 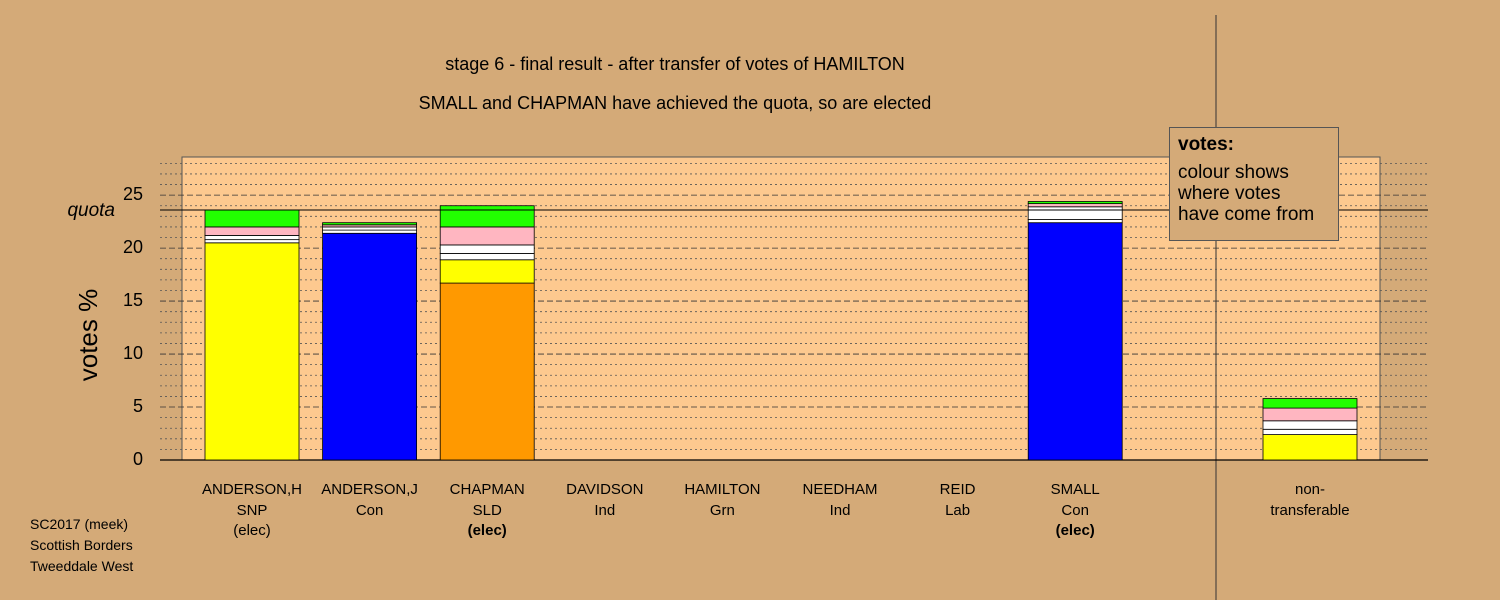 What do you see at coordinates (82, 566) in the screenshot?
I see `footnote-line: Tweeddale West` at bounding box center [82, 566].